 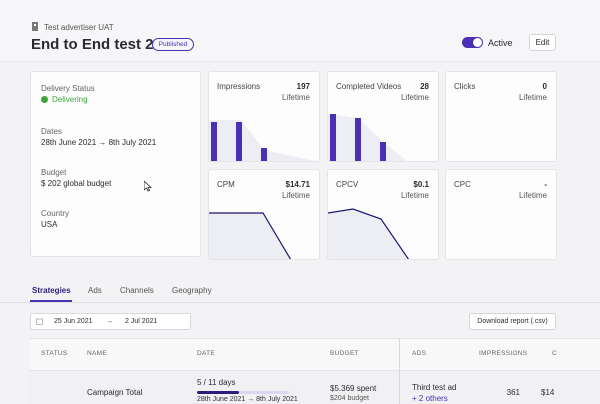 What do you see at coordinates (39, 321) in the screenshot?
I see `calendar-icon` at bounding box center [39, 321].